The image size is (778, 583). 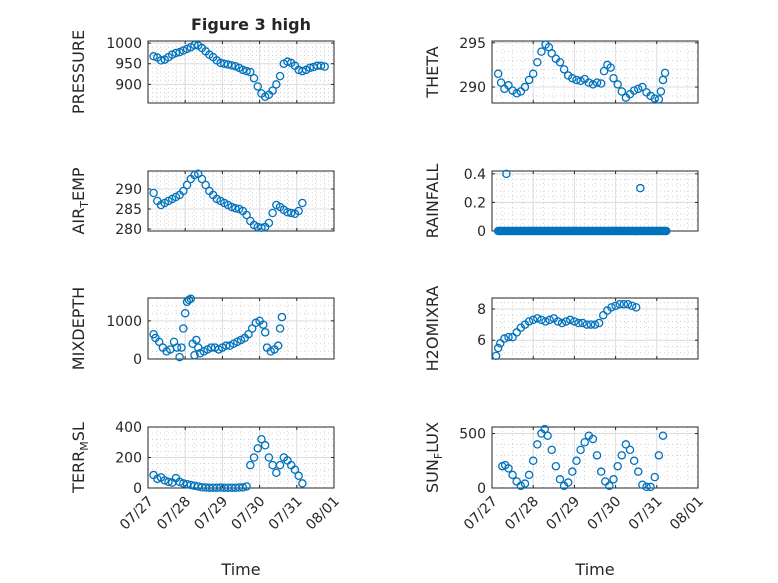 What do you see at coordinates (472, 44) in the screenshot?
I see `y-tick-label: 295` at bounding box center [472, 44].